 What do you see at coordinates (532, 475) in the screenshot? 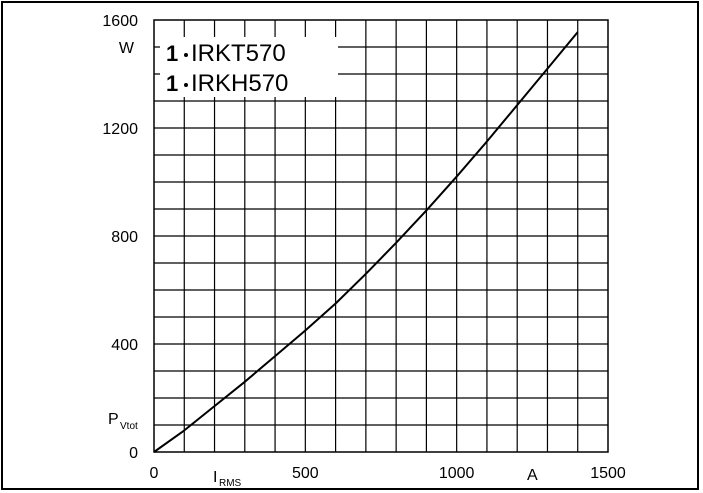
I see `x-unit-label: A` at bounding box center [532, 475].